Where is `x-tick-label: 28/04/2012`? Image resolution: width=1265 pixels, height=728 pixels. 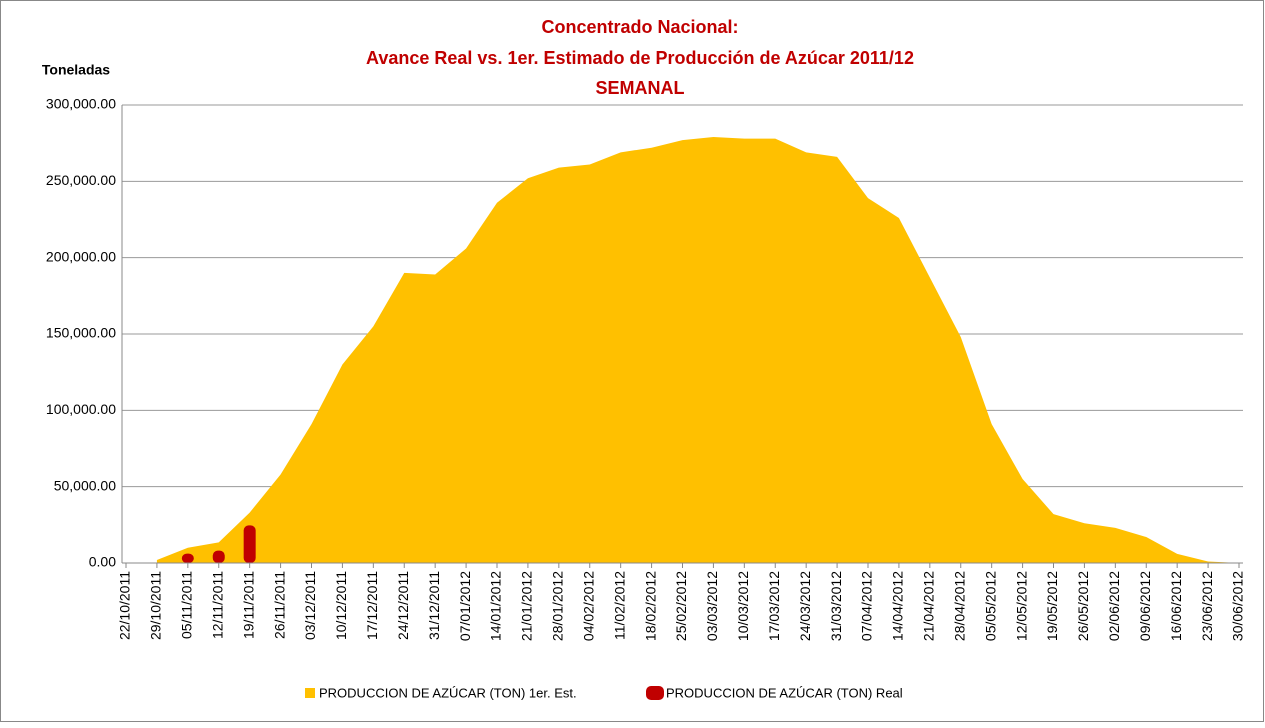
x-tick-label: 28/04/2012 is located at coordinates (959, 606).